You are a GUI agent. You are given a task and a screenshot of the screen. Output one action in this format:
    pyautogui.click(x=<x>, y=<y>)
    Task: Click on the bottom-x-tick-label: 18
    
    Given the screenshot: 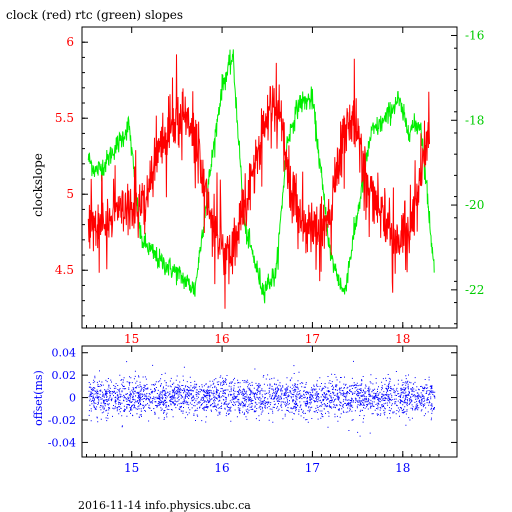 What is the action you would take?
    pyautogui.click(x=402, y=468)
    